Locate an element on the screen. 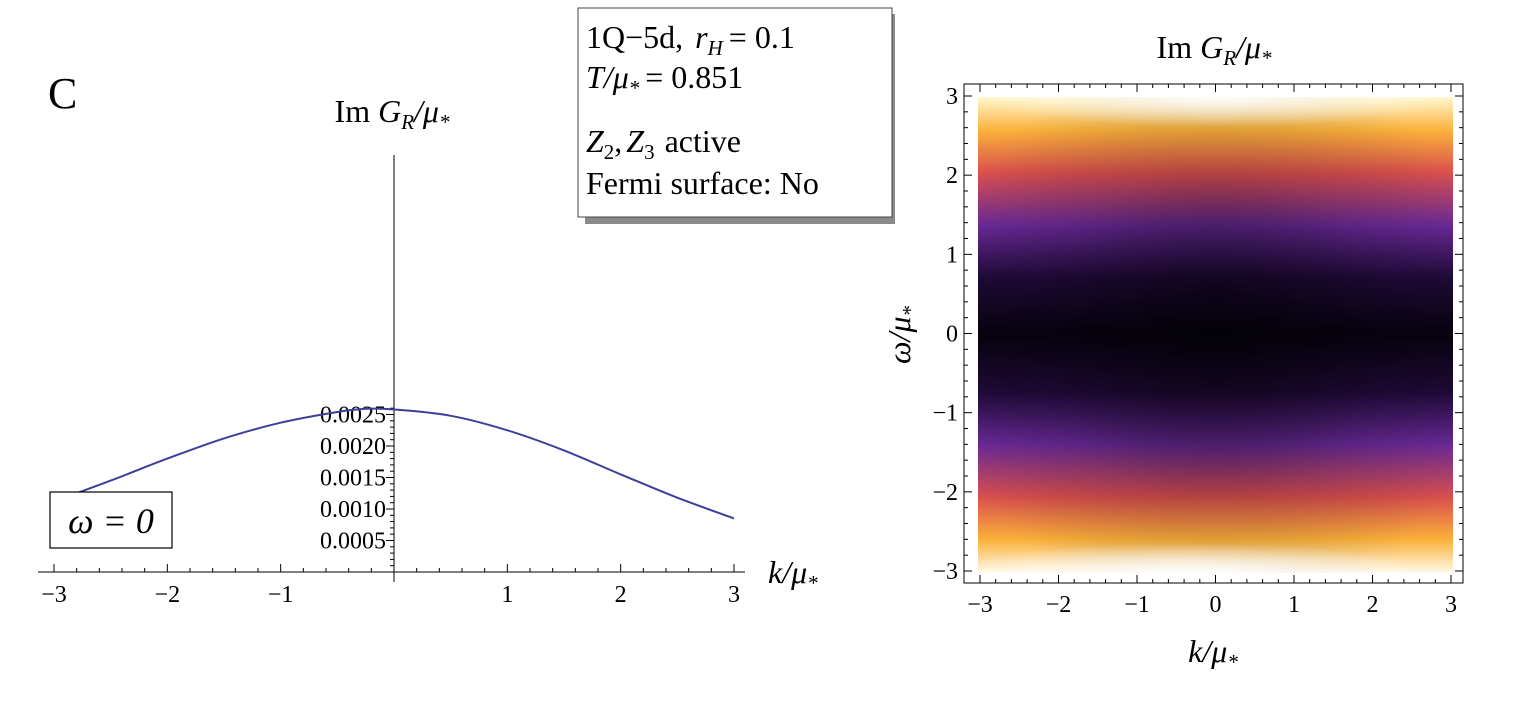 The height and width of the screenshot is (705, 1533). heatmap-y-label: ω/μ* is located at coordinates (901, 334).